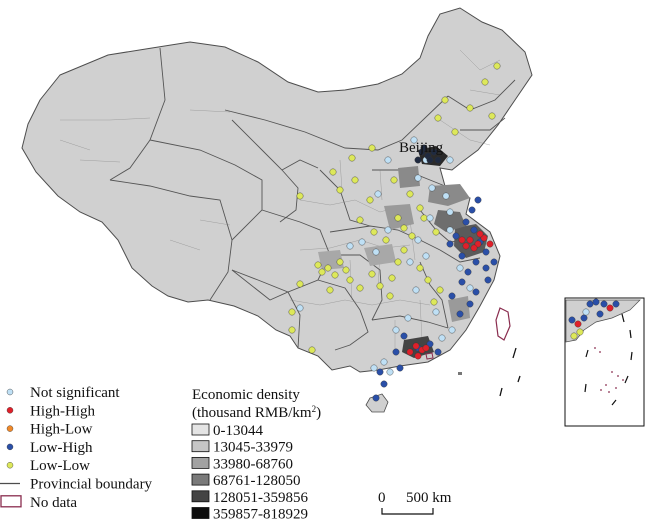  Describe the element at coordinates (429, 498) in the screenshot. I see `scale-end-label: 500 km` at that location.